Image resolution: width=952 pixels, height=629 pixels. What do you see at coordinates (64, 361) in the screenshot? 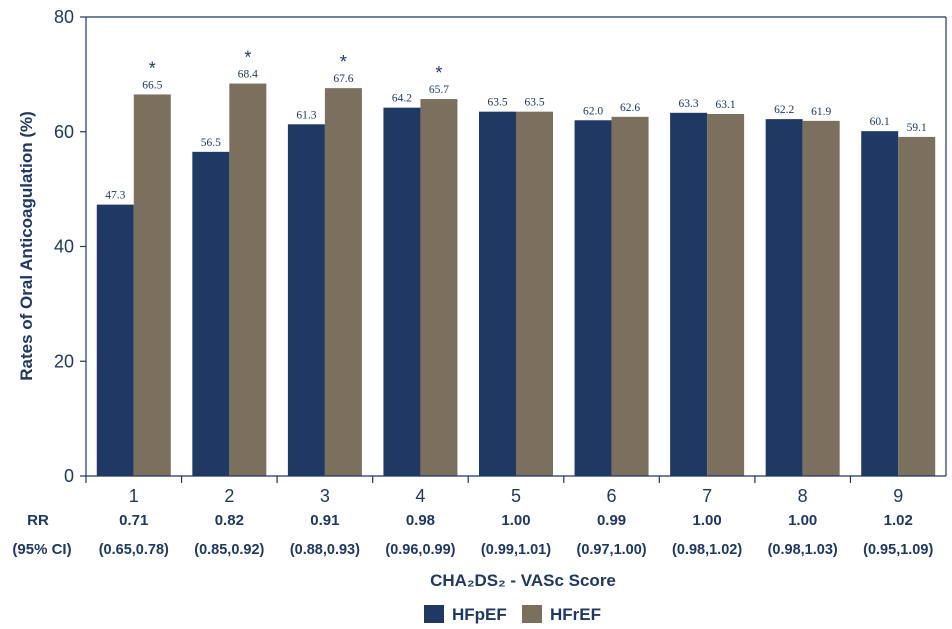
I see `y-tick-label: 20` at bounding box center [64, 361].